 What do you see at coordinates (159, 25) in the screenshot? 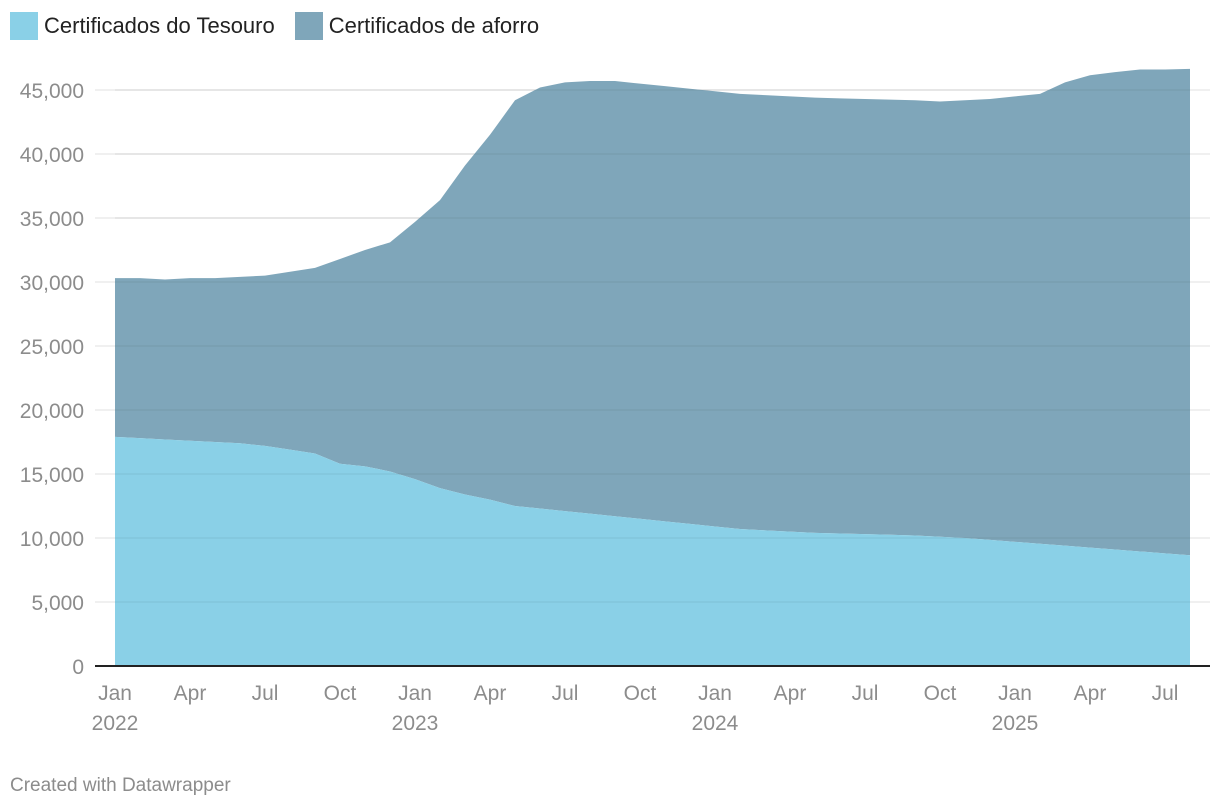
I see `legend-label-tesouro: Certificados do Tesouro` at bounding box center [159, 25].